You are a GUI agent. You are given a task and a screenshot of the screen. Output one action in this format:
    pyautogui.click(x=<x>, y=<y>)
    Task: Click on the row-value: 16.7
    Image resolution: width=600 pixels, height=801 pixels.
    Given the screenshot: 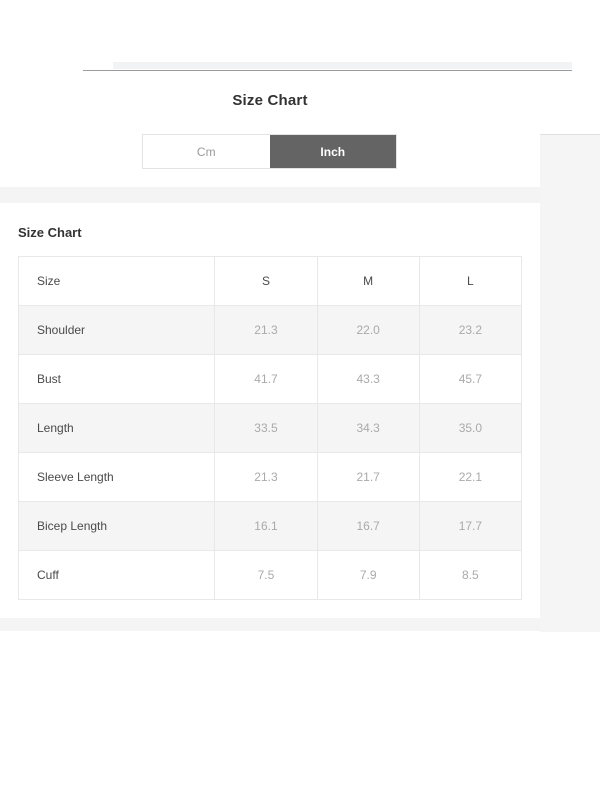 What is the action you would take?
    pyautogui.click(x=368, y=526)
    